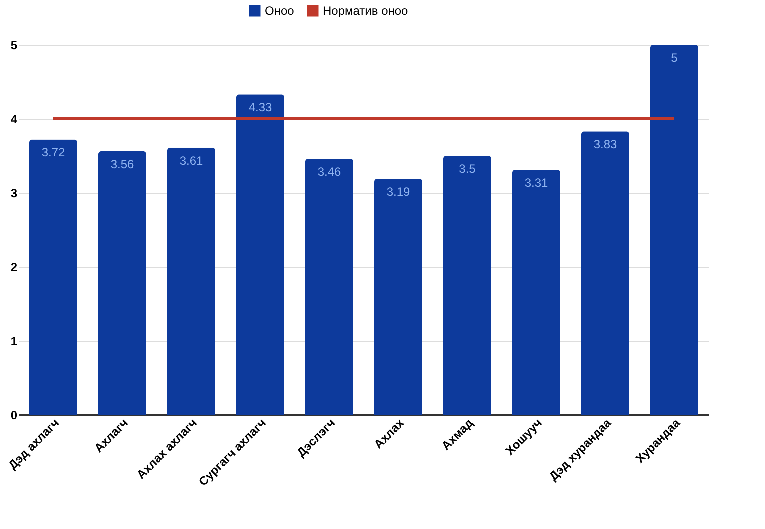  What do you see at coordinates (260, 107) in the screenshot?
I see `data-label: 4.33` at bounding box center [260, 107].